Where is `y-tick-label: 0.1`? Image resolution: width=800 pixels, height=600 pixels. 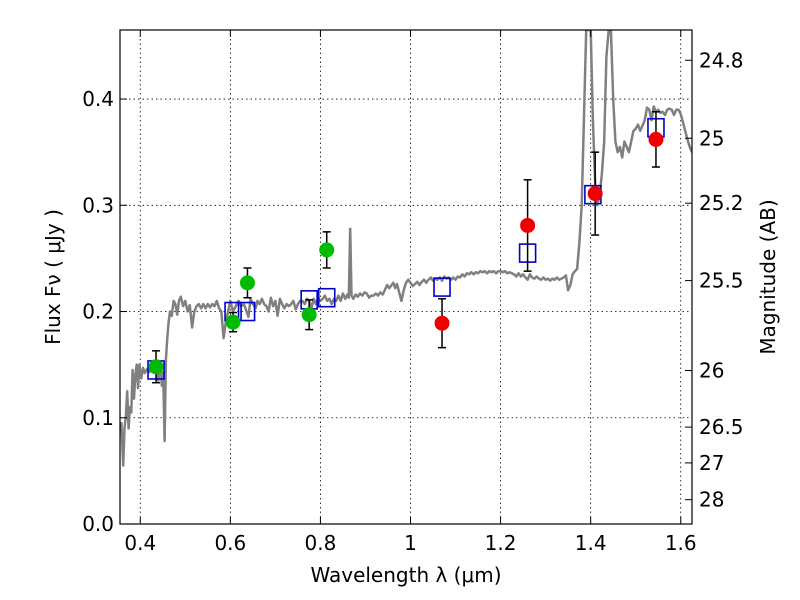
y-tick-label: 0.1 is located at coordinates (98, 418).